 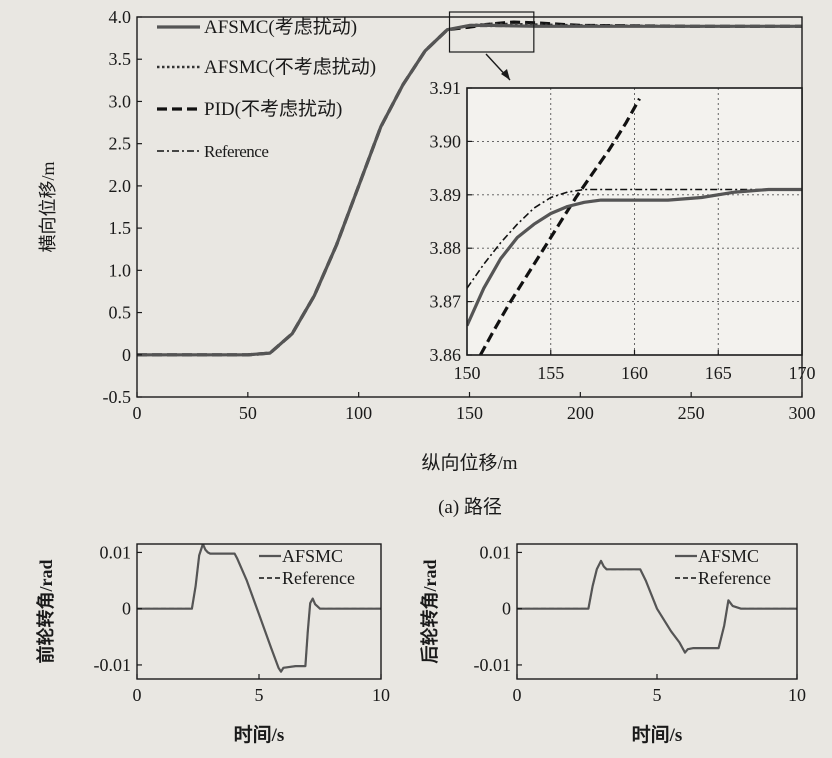 What do you see at coordinates (491, 32) in the screenshot?
I see `zoom-region-box` at bounding box center [491, 32].